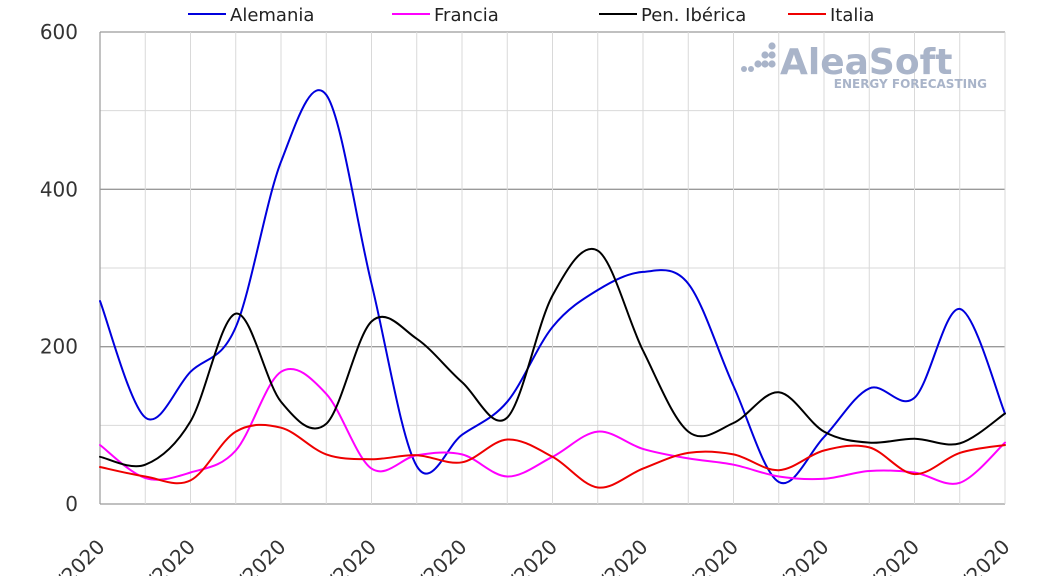 Image resolution: width=1038 pixels, height=576 pixels. I want to click on legend-label-italia: Italia, so click(852, 15).